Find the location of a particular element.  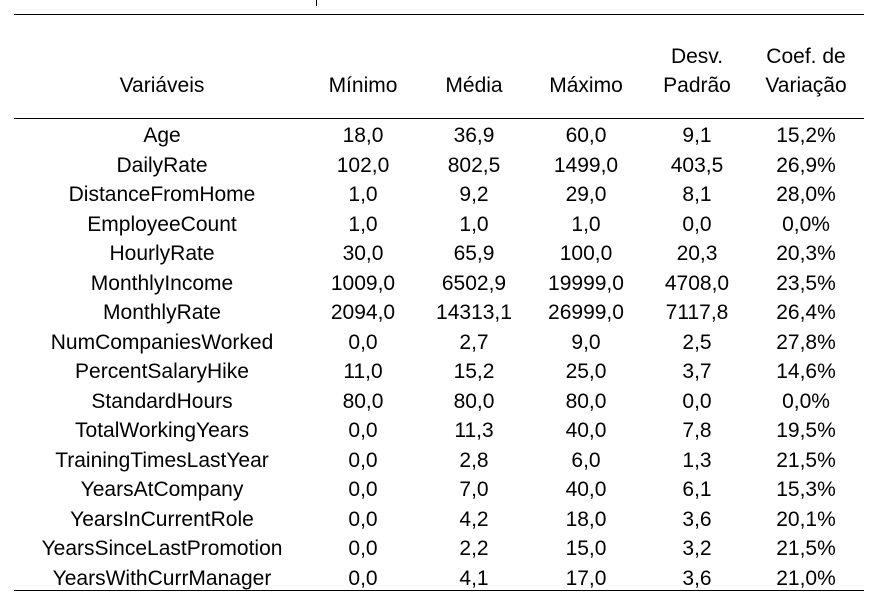

cell-media: 2,2 is located at coordinates (474, 548).